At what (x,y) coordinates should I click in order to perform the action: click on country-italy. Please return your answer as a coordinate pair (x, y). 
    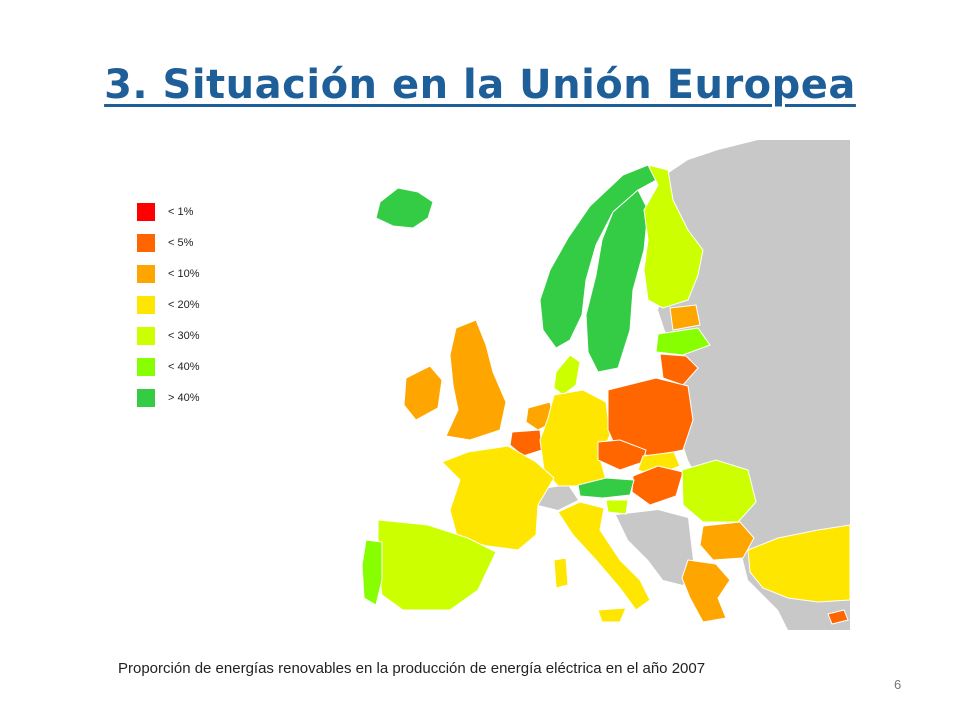
    Looking at the image, I should click on (604, 556).